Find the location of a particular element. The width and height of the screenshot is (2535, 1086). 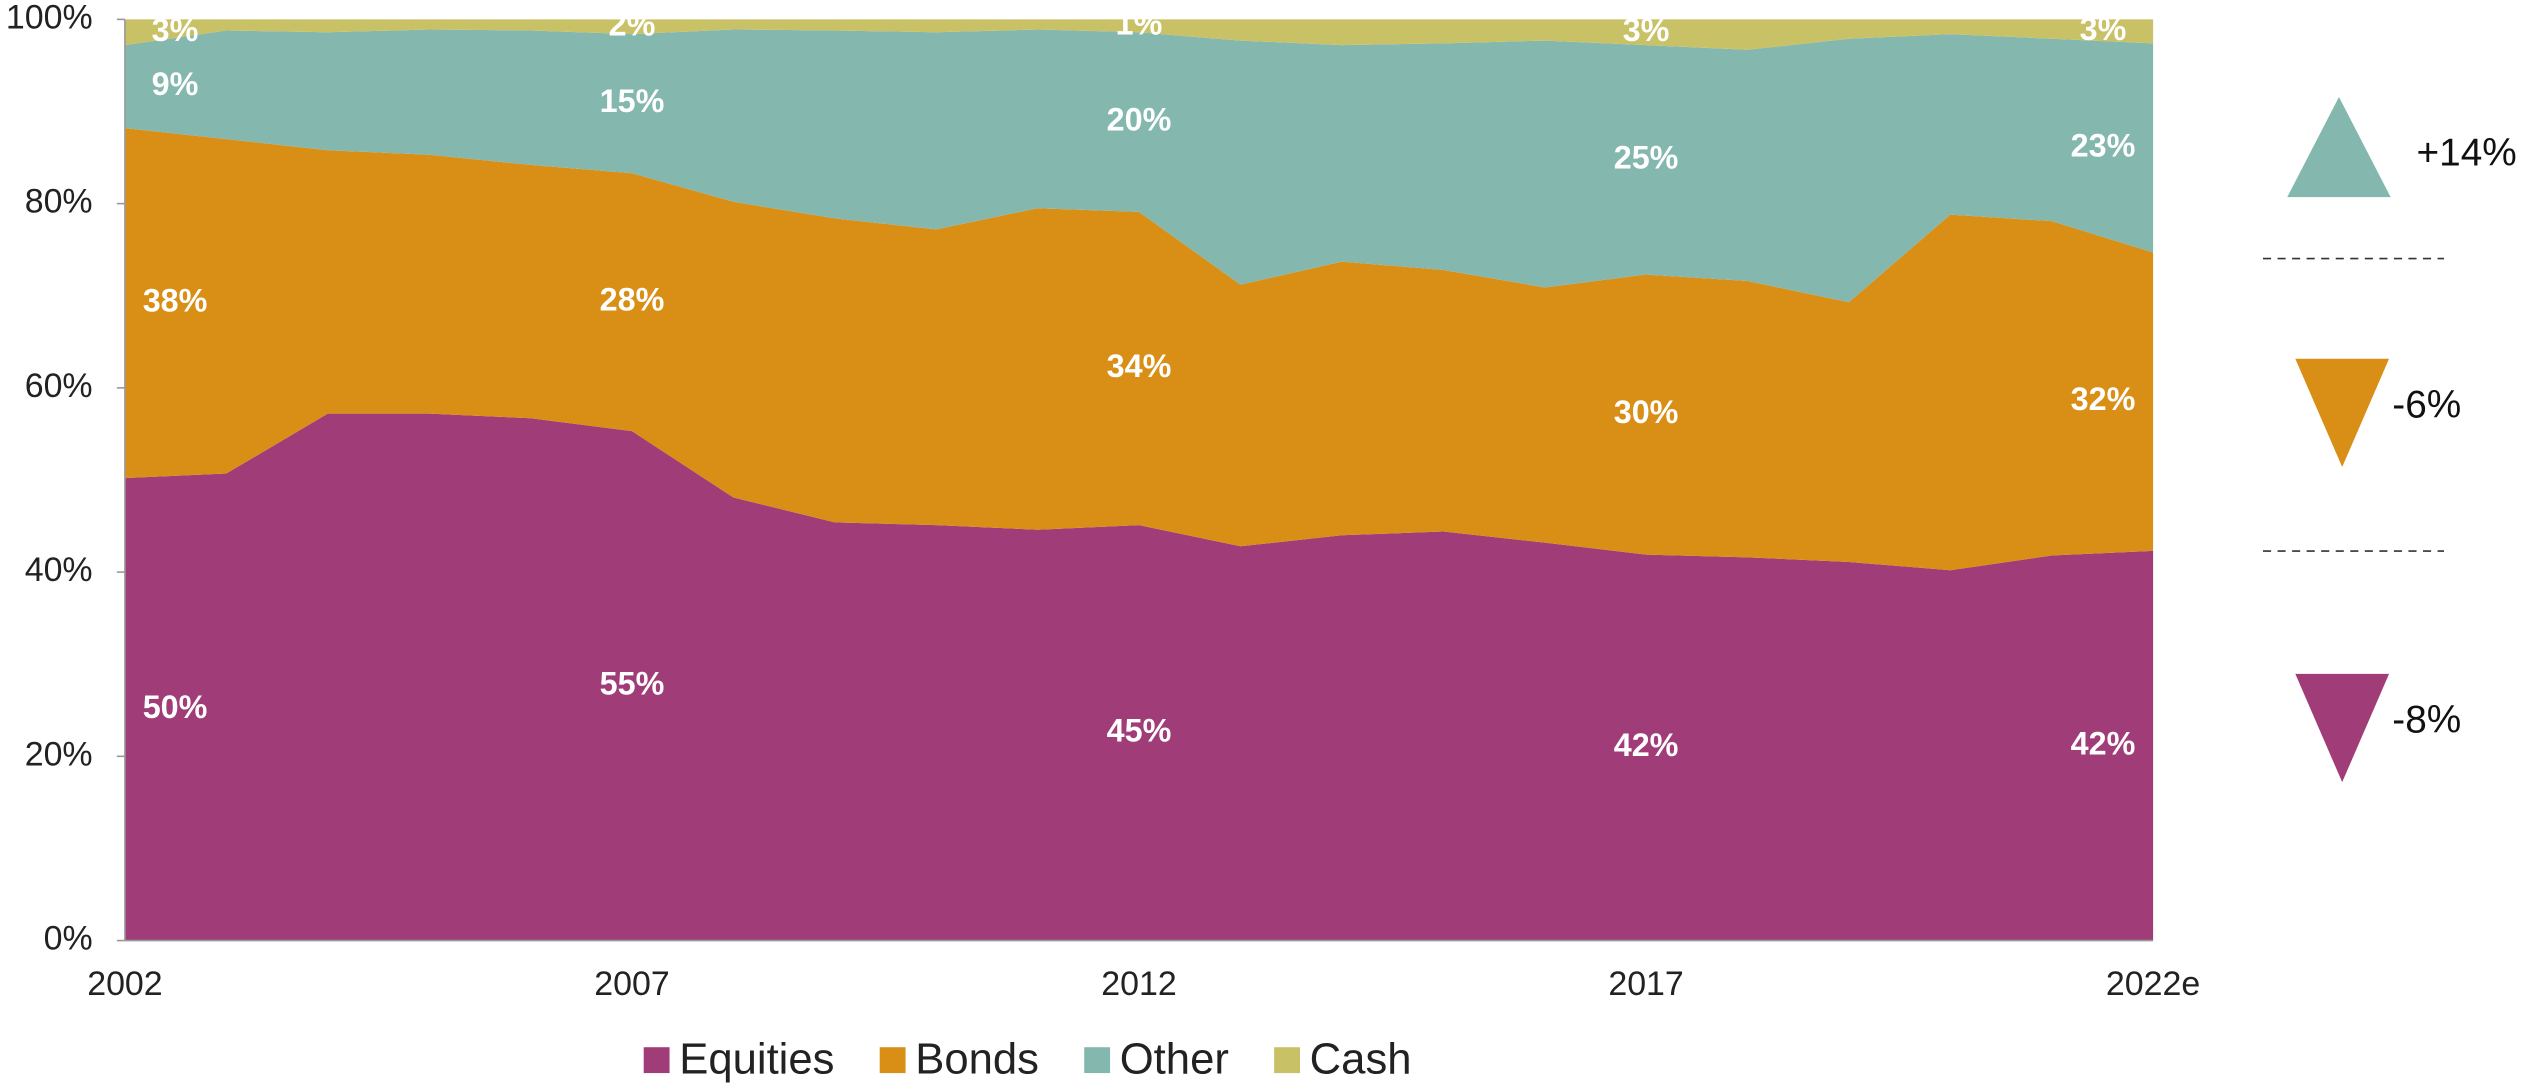

change-label: -8% is located at coordinates (2426, 720).